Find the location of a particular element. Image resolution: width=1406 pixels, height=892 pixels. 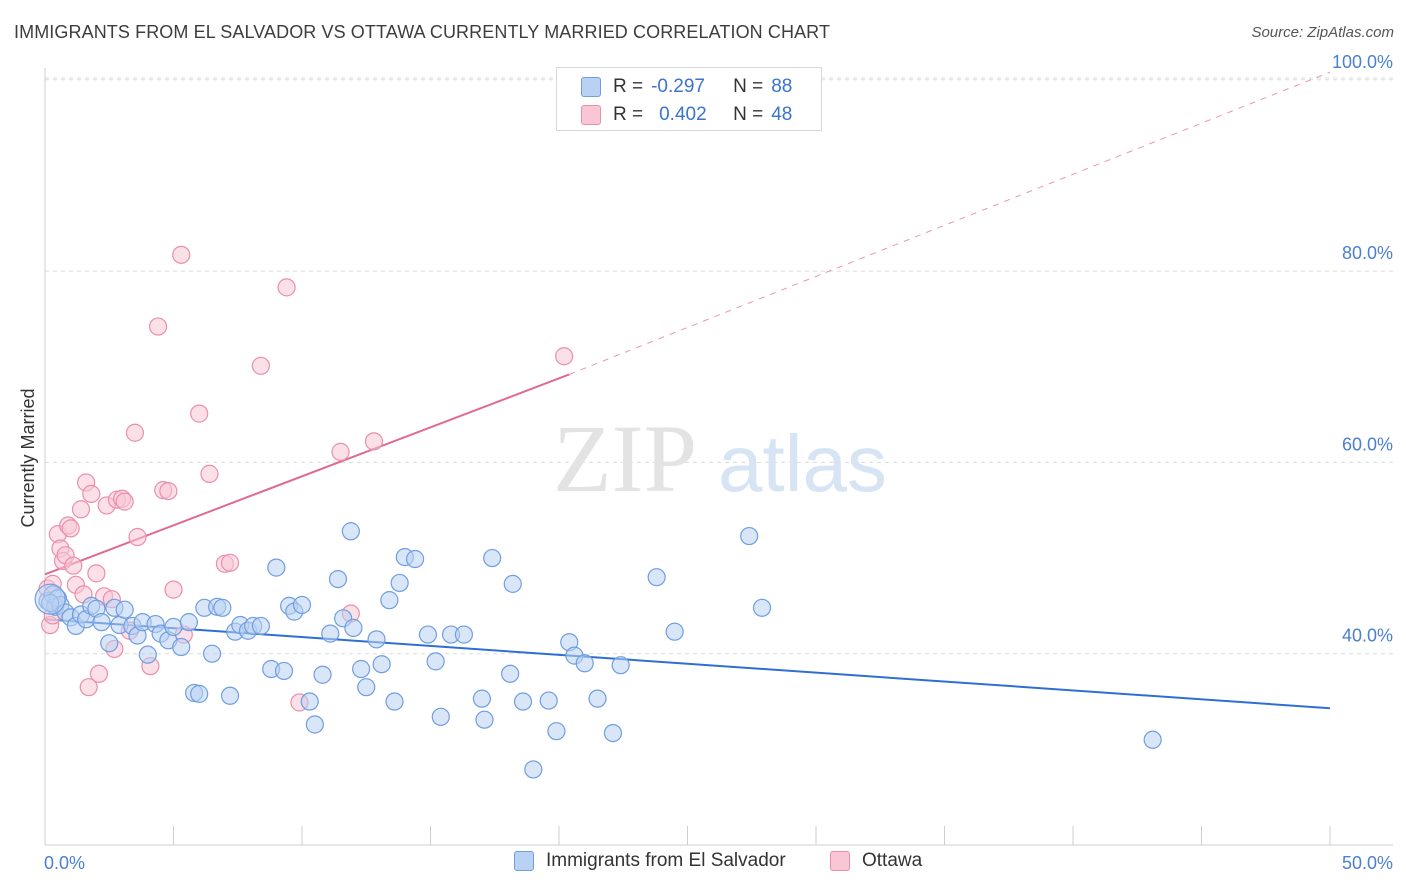

legend-r-value: 0.402 is located at coordinates (683, 114).